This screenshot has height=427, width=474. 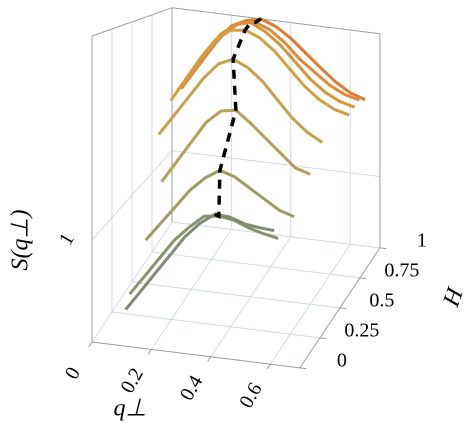 I want to click on h-tick-label: 1, so click(x=422, y=240).